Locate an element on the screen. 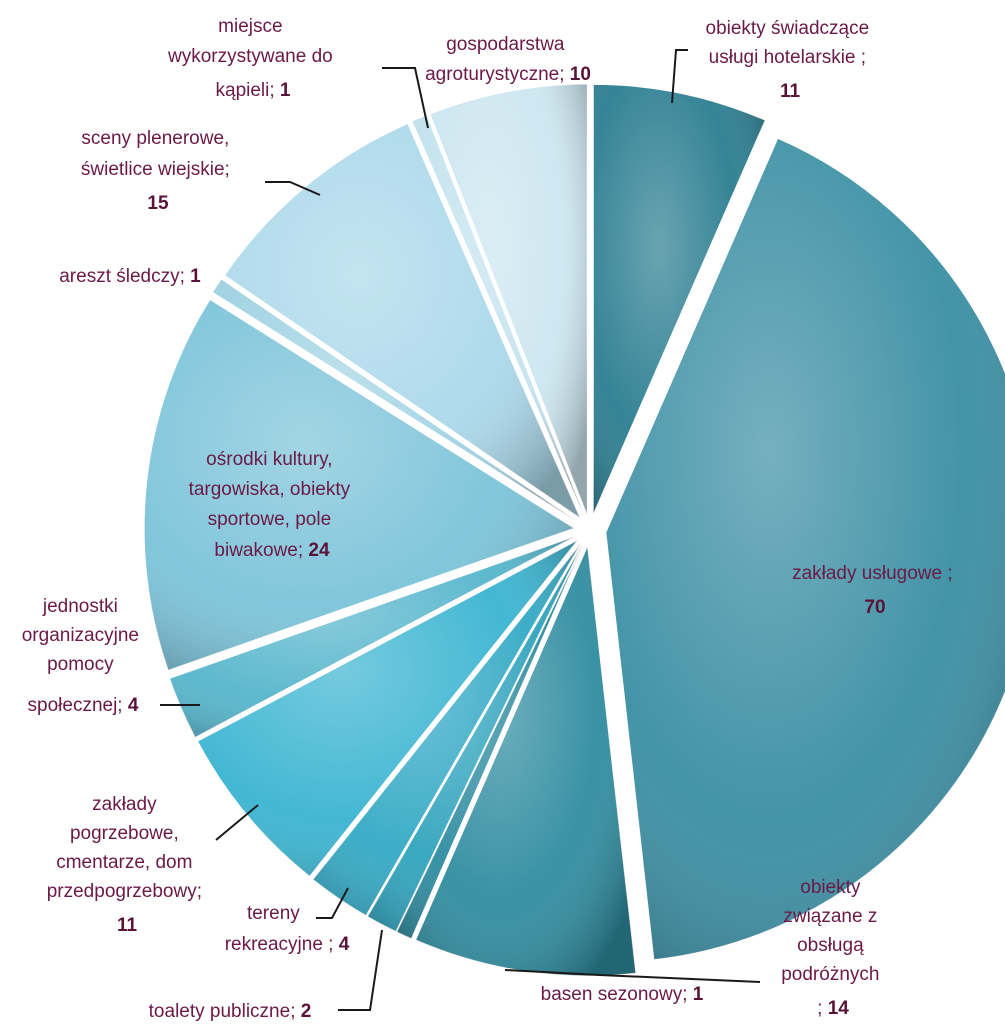  label-stages-text: świetlice wiejskie; is located at coordinates (155, 169).